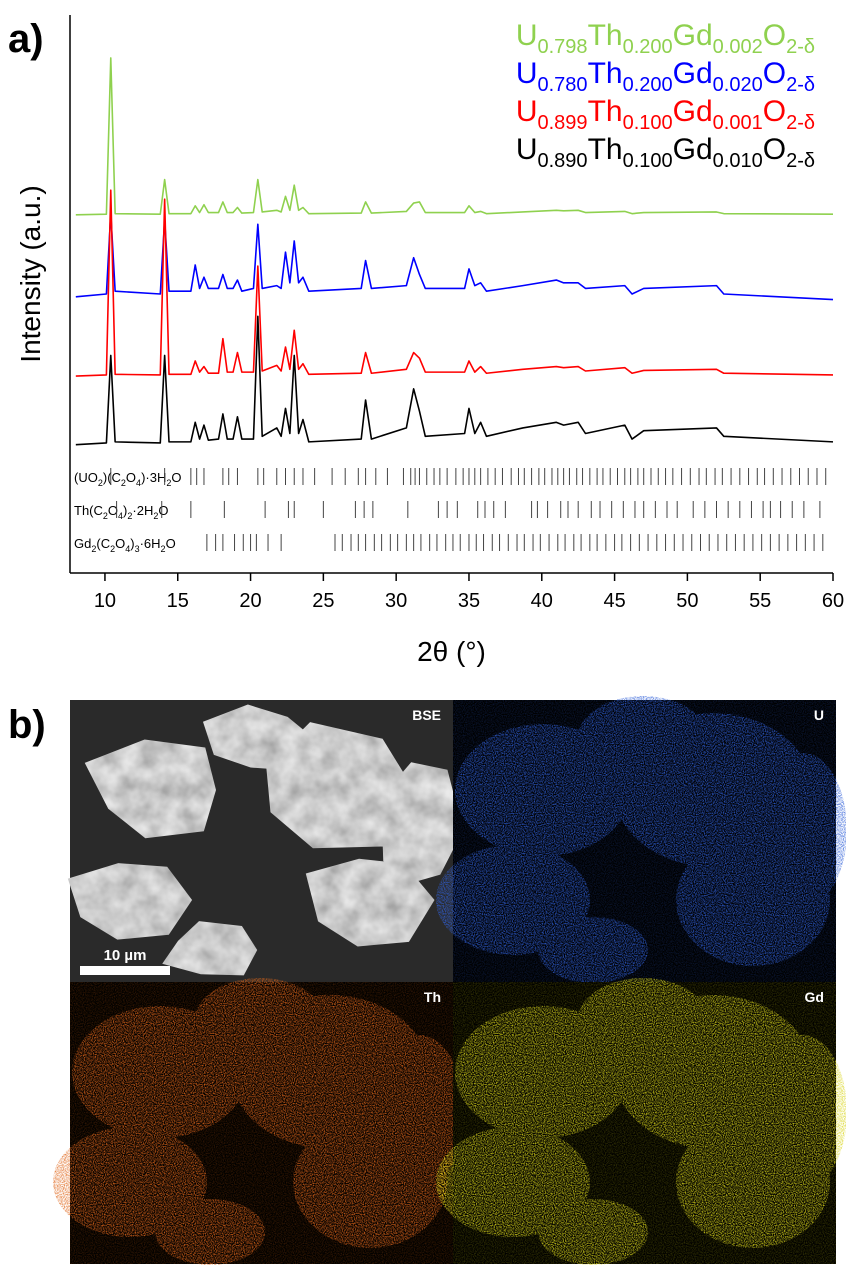 This screenshot has width=846, height=1271. I want to click on scale-bar-label: 10 µm, so click(125, 955).